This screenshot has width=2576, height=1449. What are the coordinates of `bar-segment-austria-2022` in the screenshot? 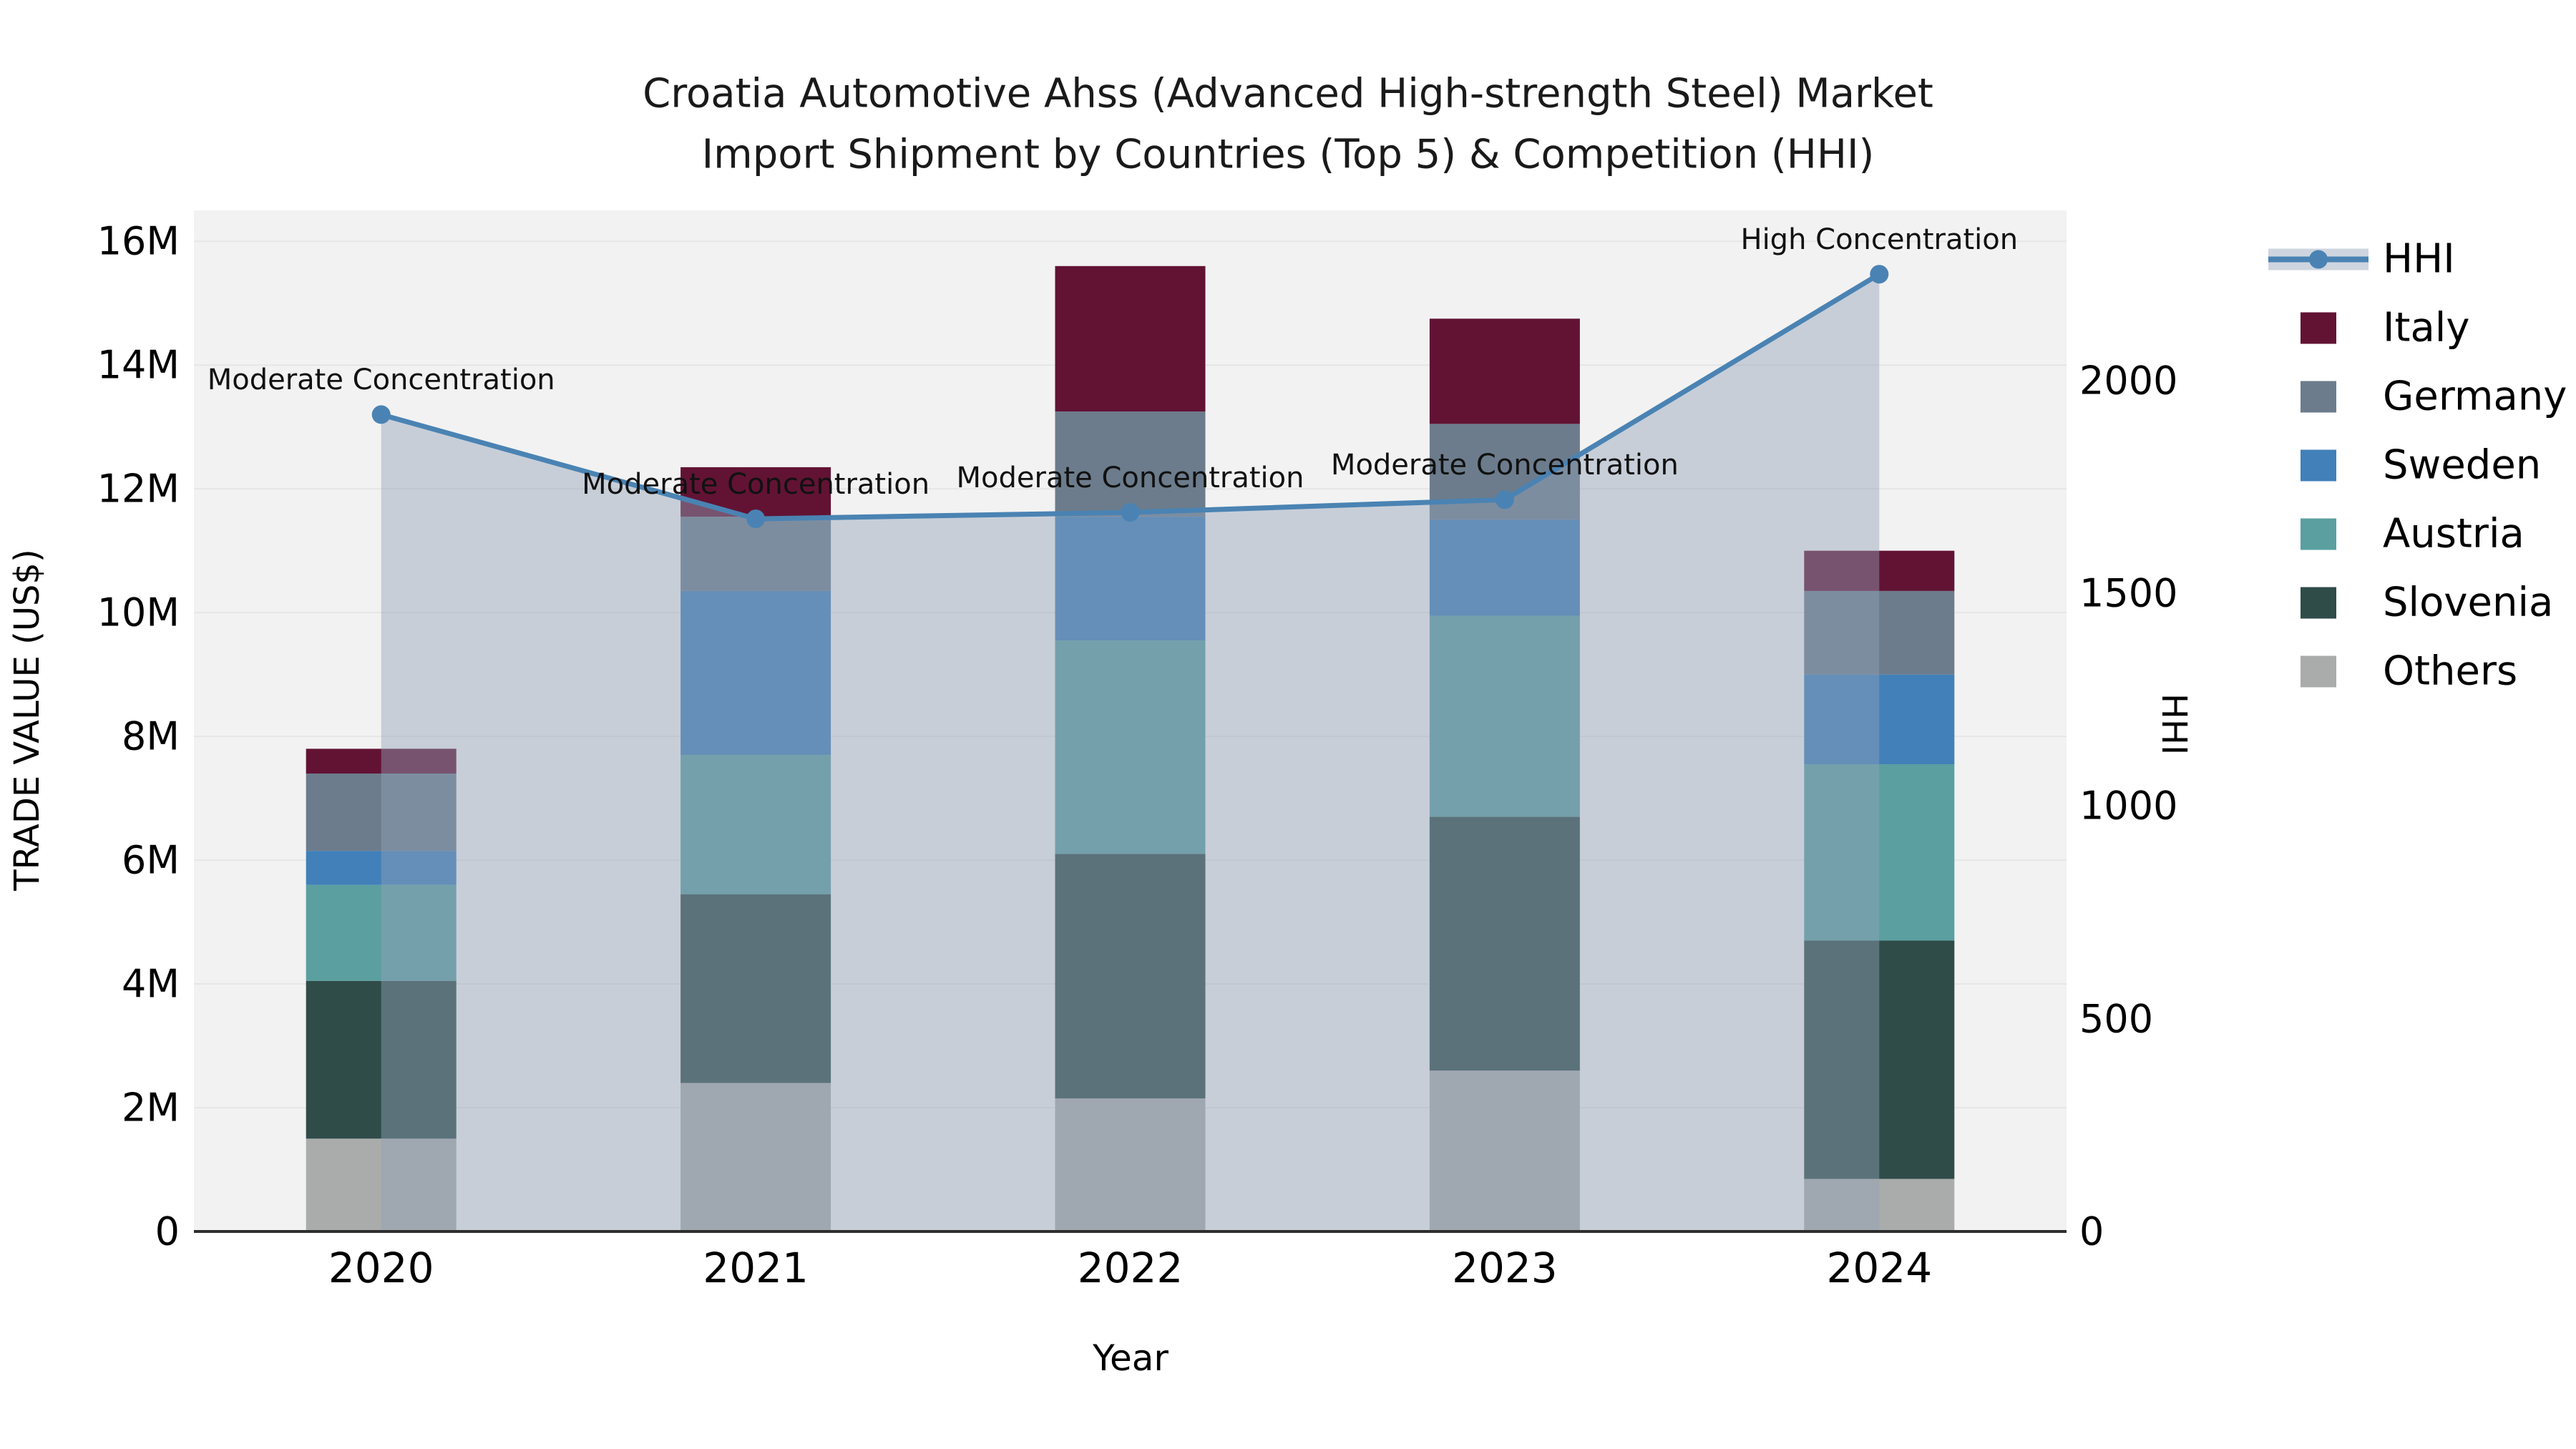 It's located at (1130, 747).